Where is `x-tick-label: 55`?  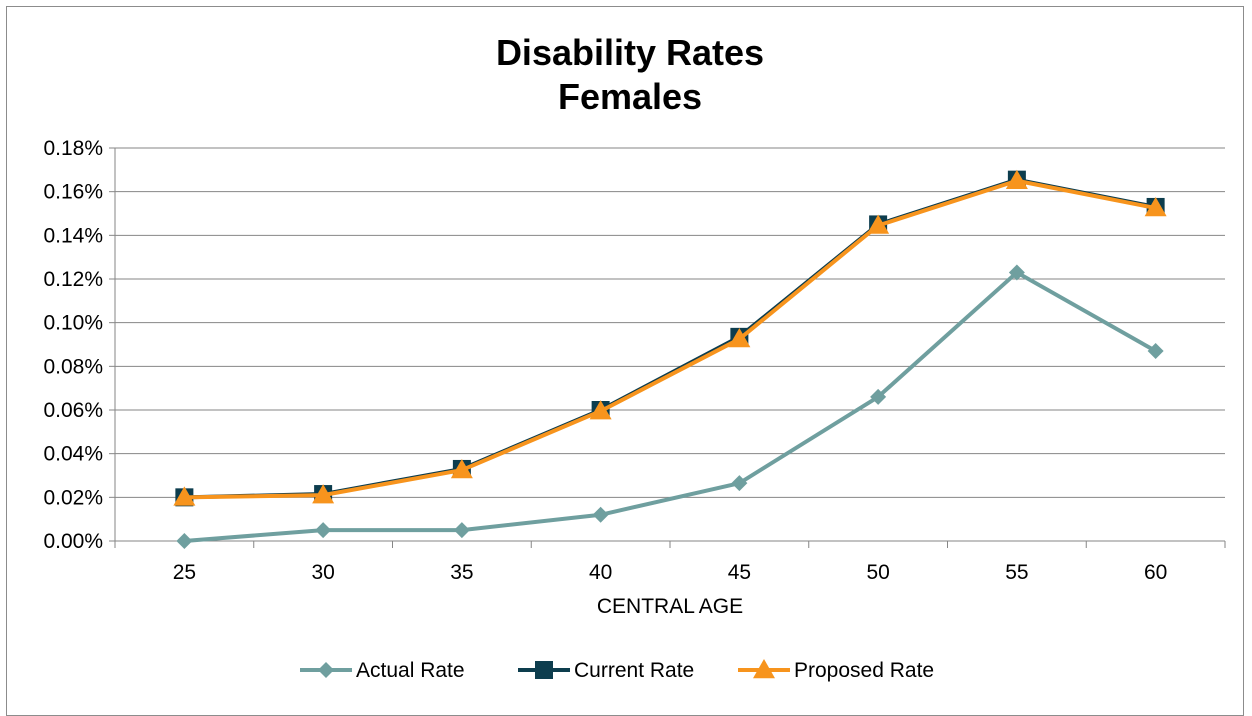 x-tick-label: 55 is located at coordinates (1016, 572).